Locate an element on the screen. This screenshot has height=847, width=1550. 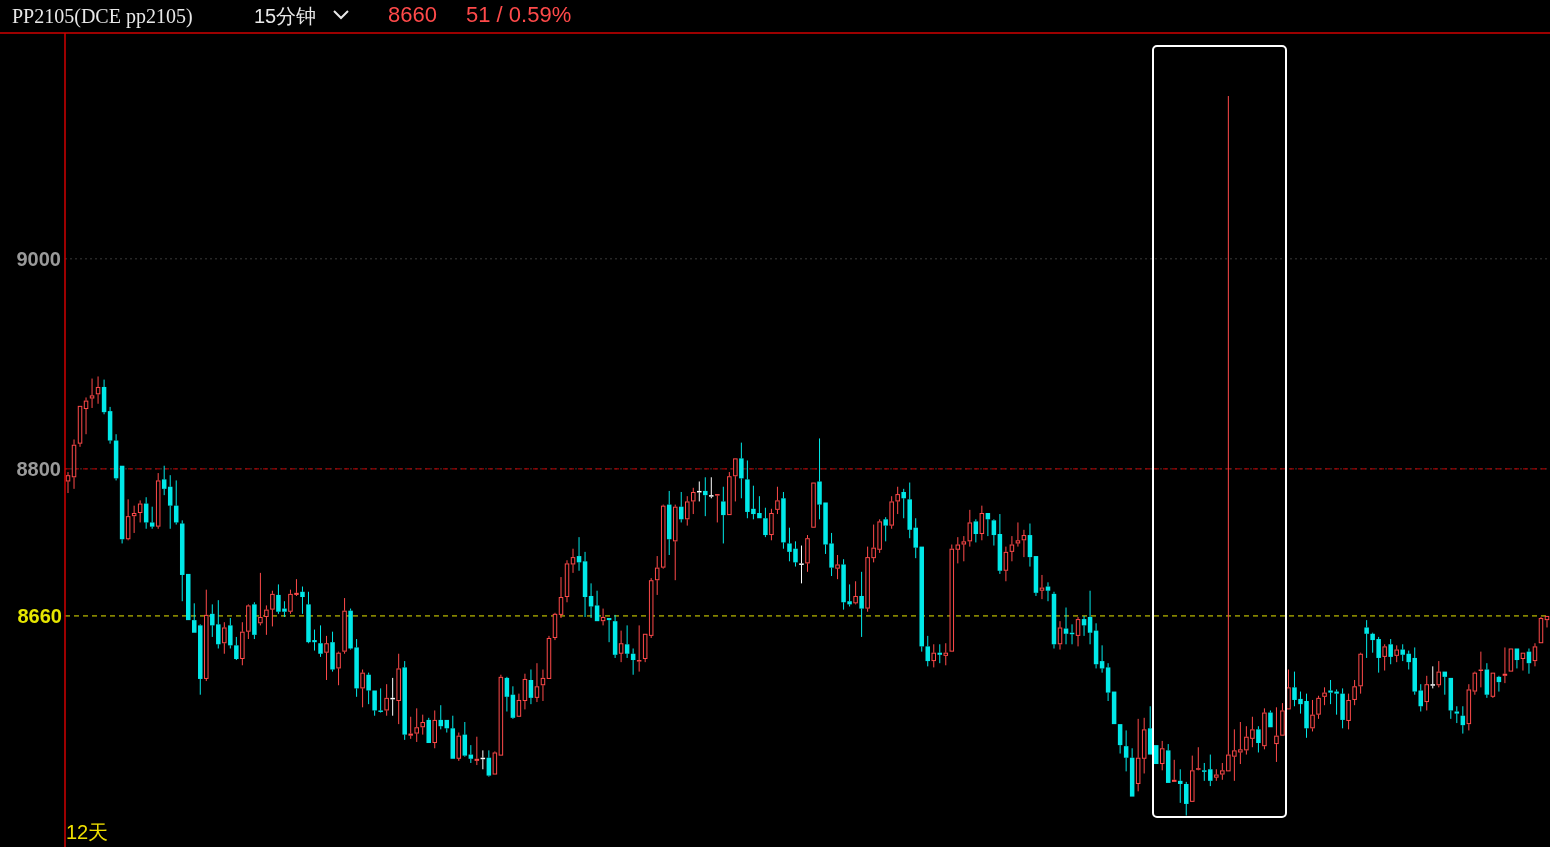
chart-title: PP2105(DCE pp2105) is located at coordinates (102, 16).